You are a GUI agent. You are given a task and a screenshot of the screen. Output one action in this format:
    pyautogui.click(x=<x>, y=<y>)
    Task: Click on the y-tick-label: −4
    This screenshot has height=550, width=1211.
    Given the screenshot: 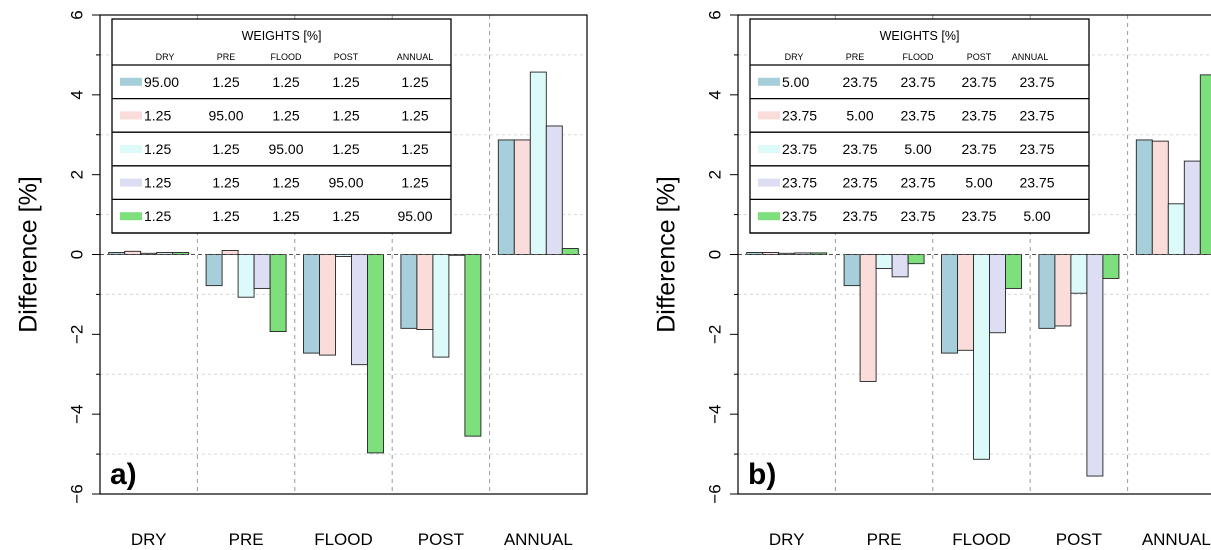 What is the action you would take?
    pyautogui.click(x=76, y=413)
    